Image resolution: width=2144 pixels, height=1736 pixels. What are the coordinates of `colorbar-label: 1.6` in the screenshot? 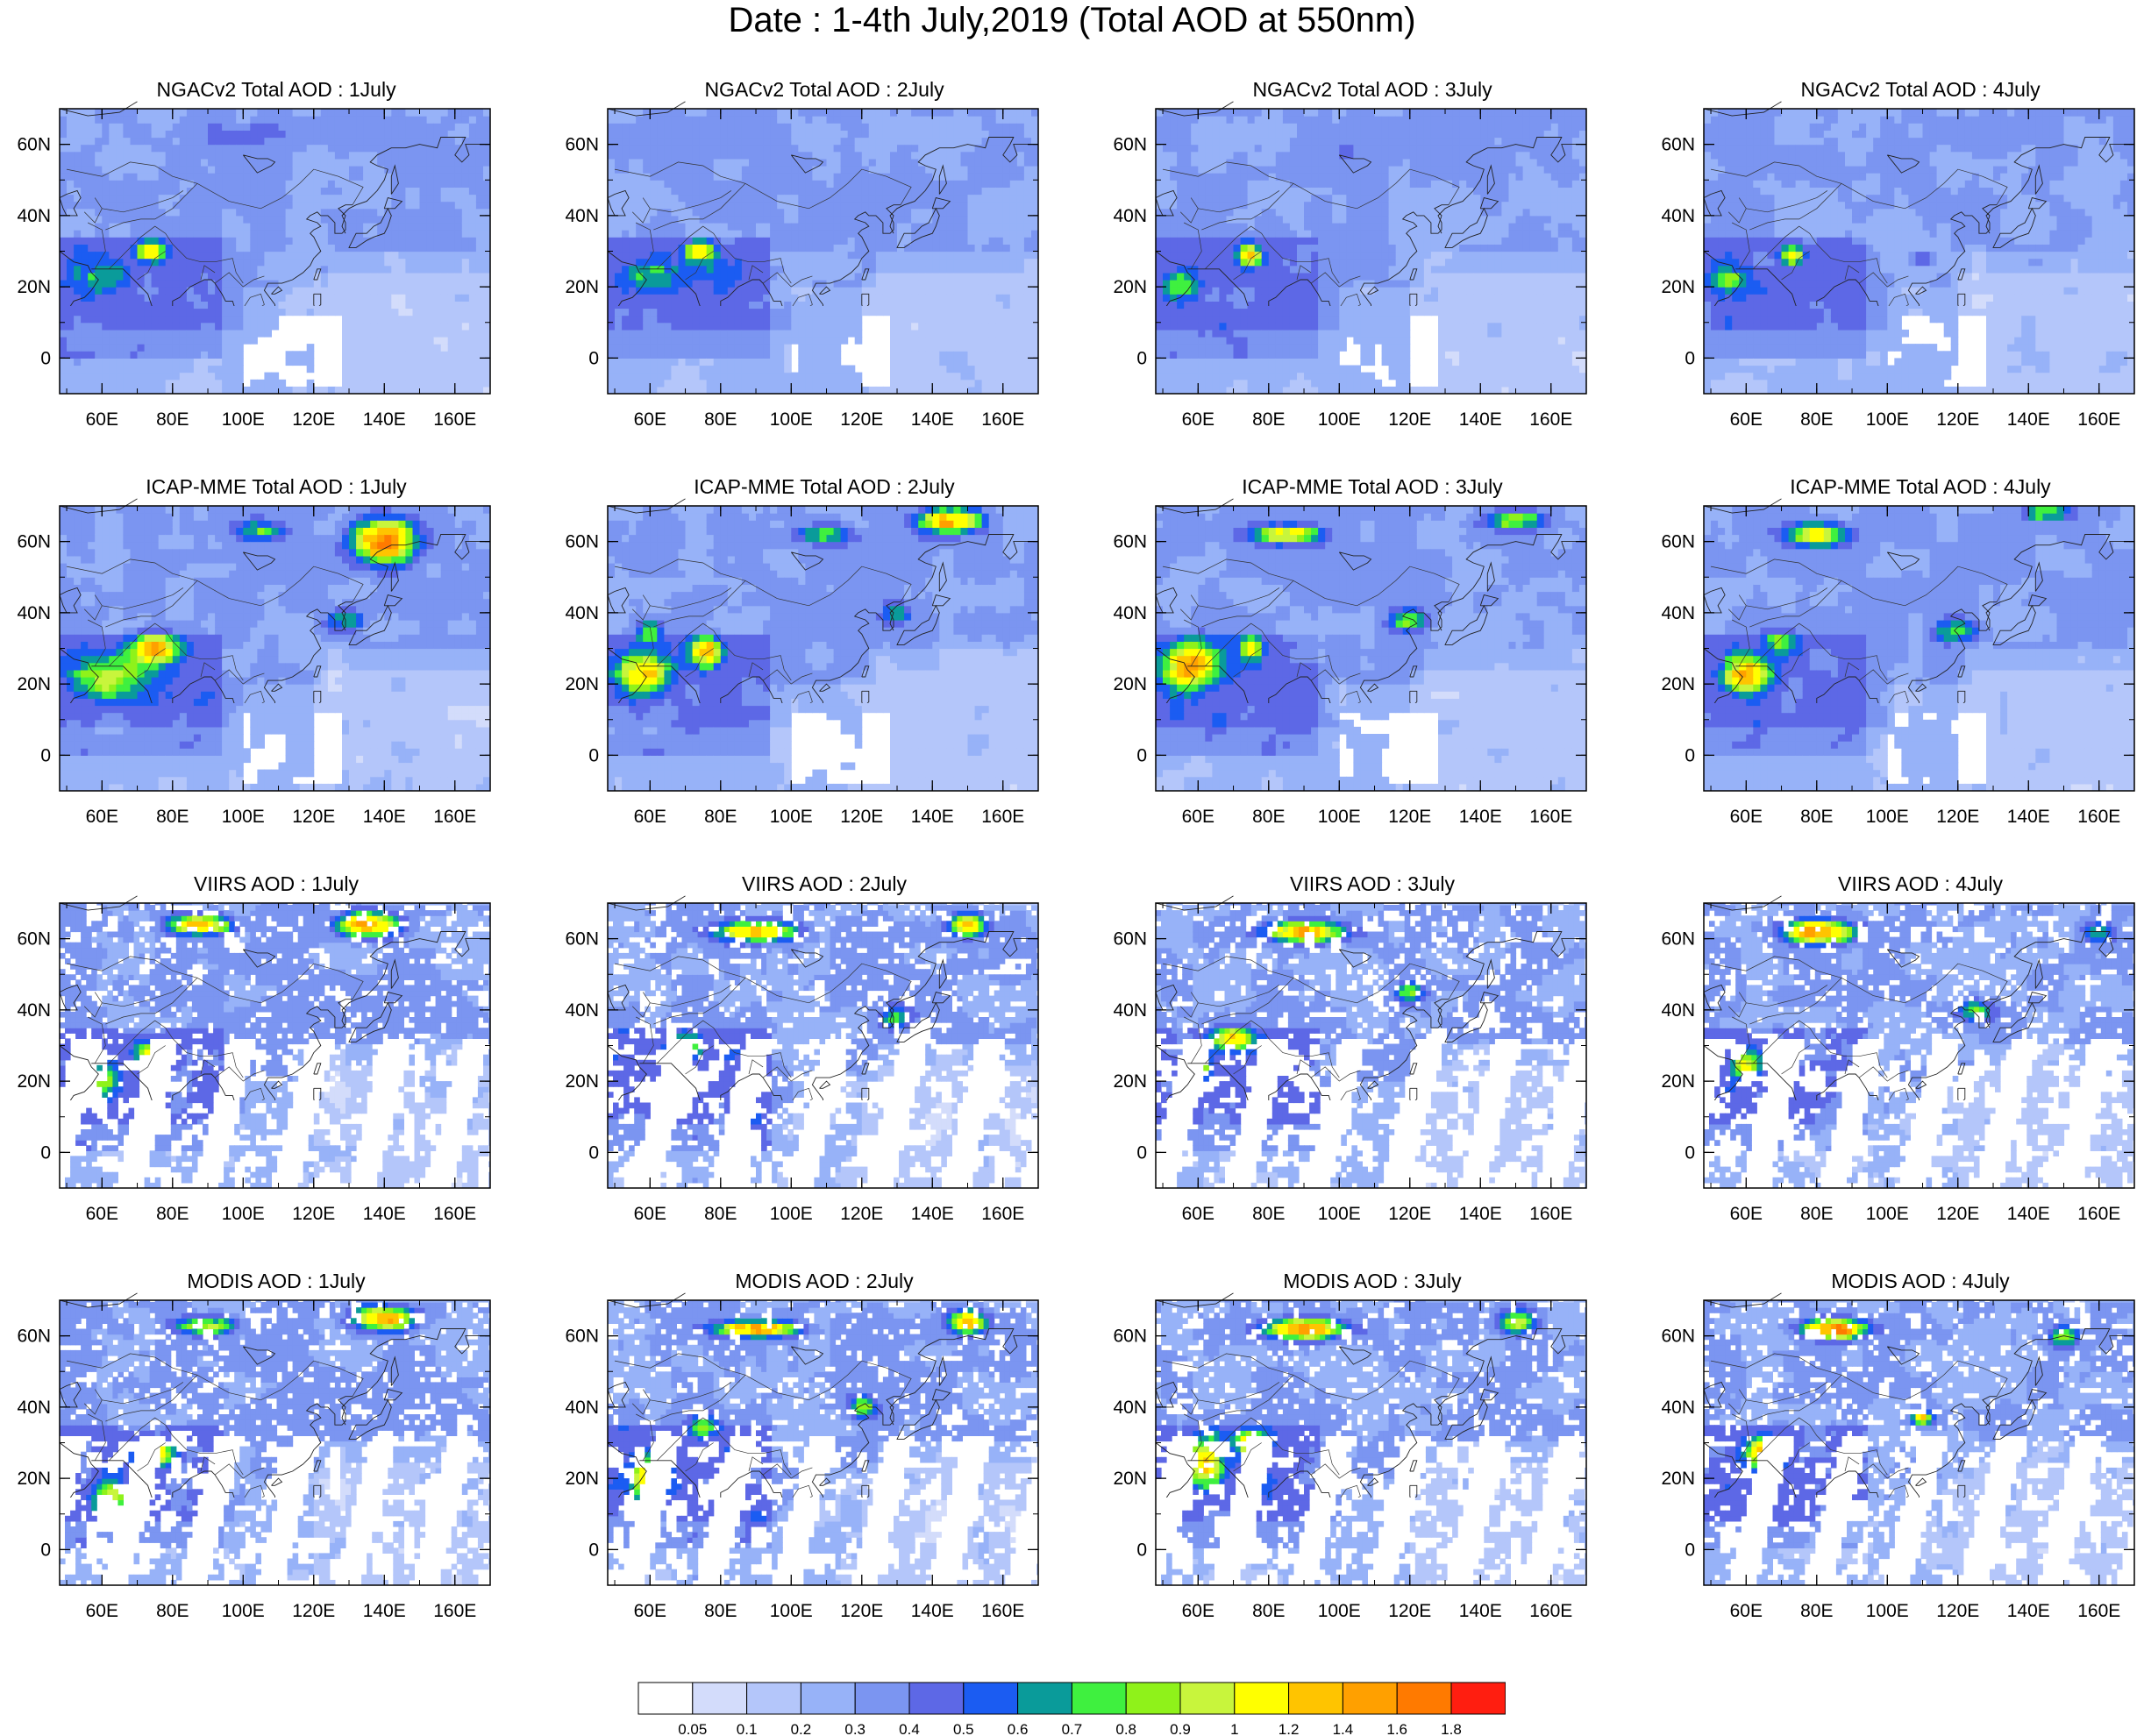 It's located at (1396, 1728).